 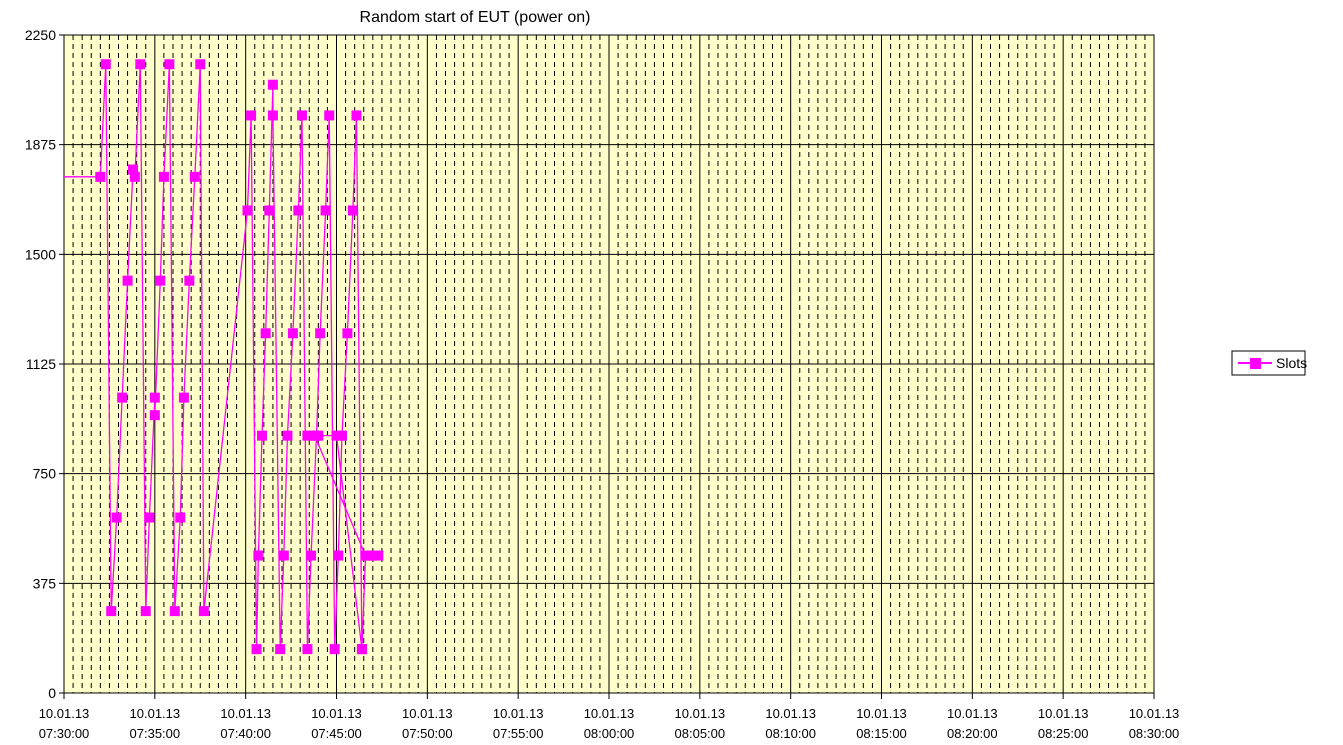 I want to click on x-tick-label-time: 07:45:00, so click(x=336, y=733).